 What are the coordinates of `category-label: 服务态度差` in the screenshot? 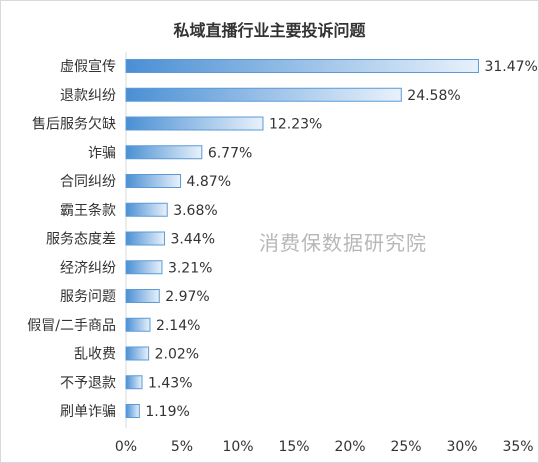 It's located at (81, 240).